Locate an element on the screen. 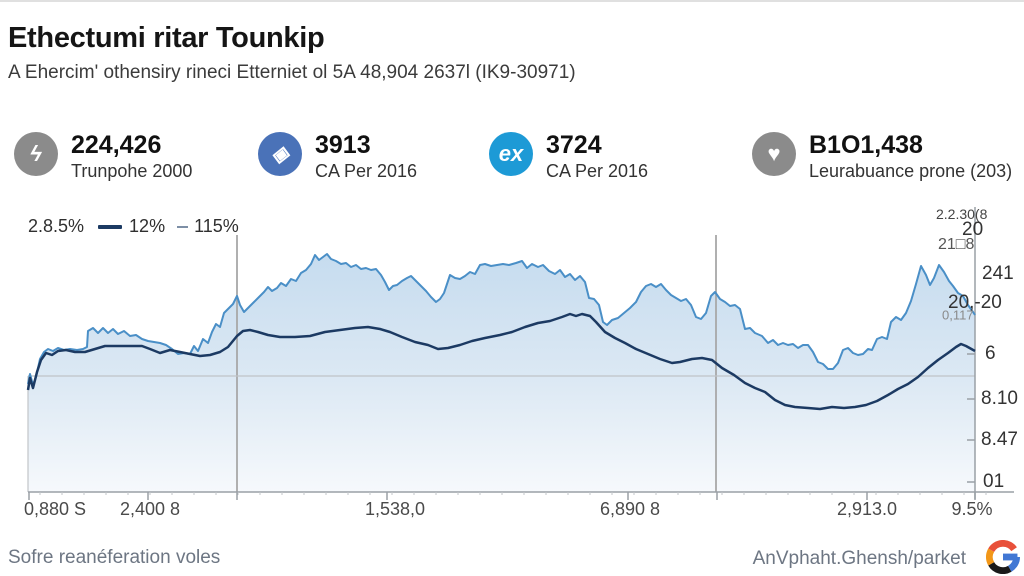 This screenshot has height=576, width=1024. legend-dash-thick is located at coordinates (110, 226).